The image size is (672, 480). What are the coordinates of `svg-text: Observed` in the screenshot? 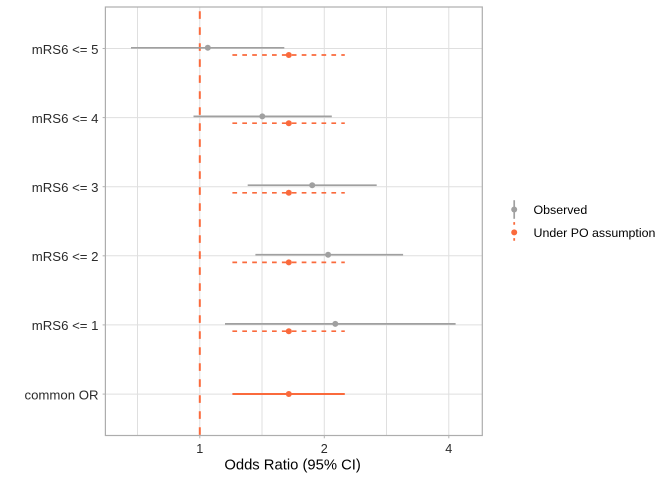 It's located at (561, 210).